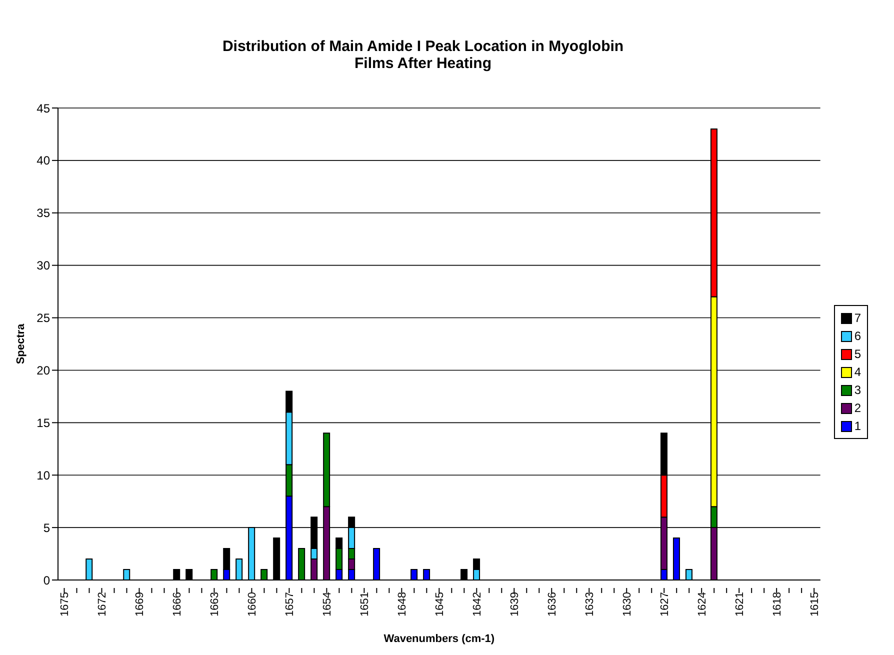 Image resolution: width=894 pixels, height=655 pixels. Describe the element at coordinates (857, 372) in the screenshot. I see `legend-label: 4` at that location.